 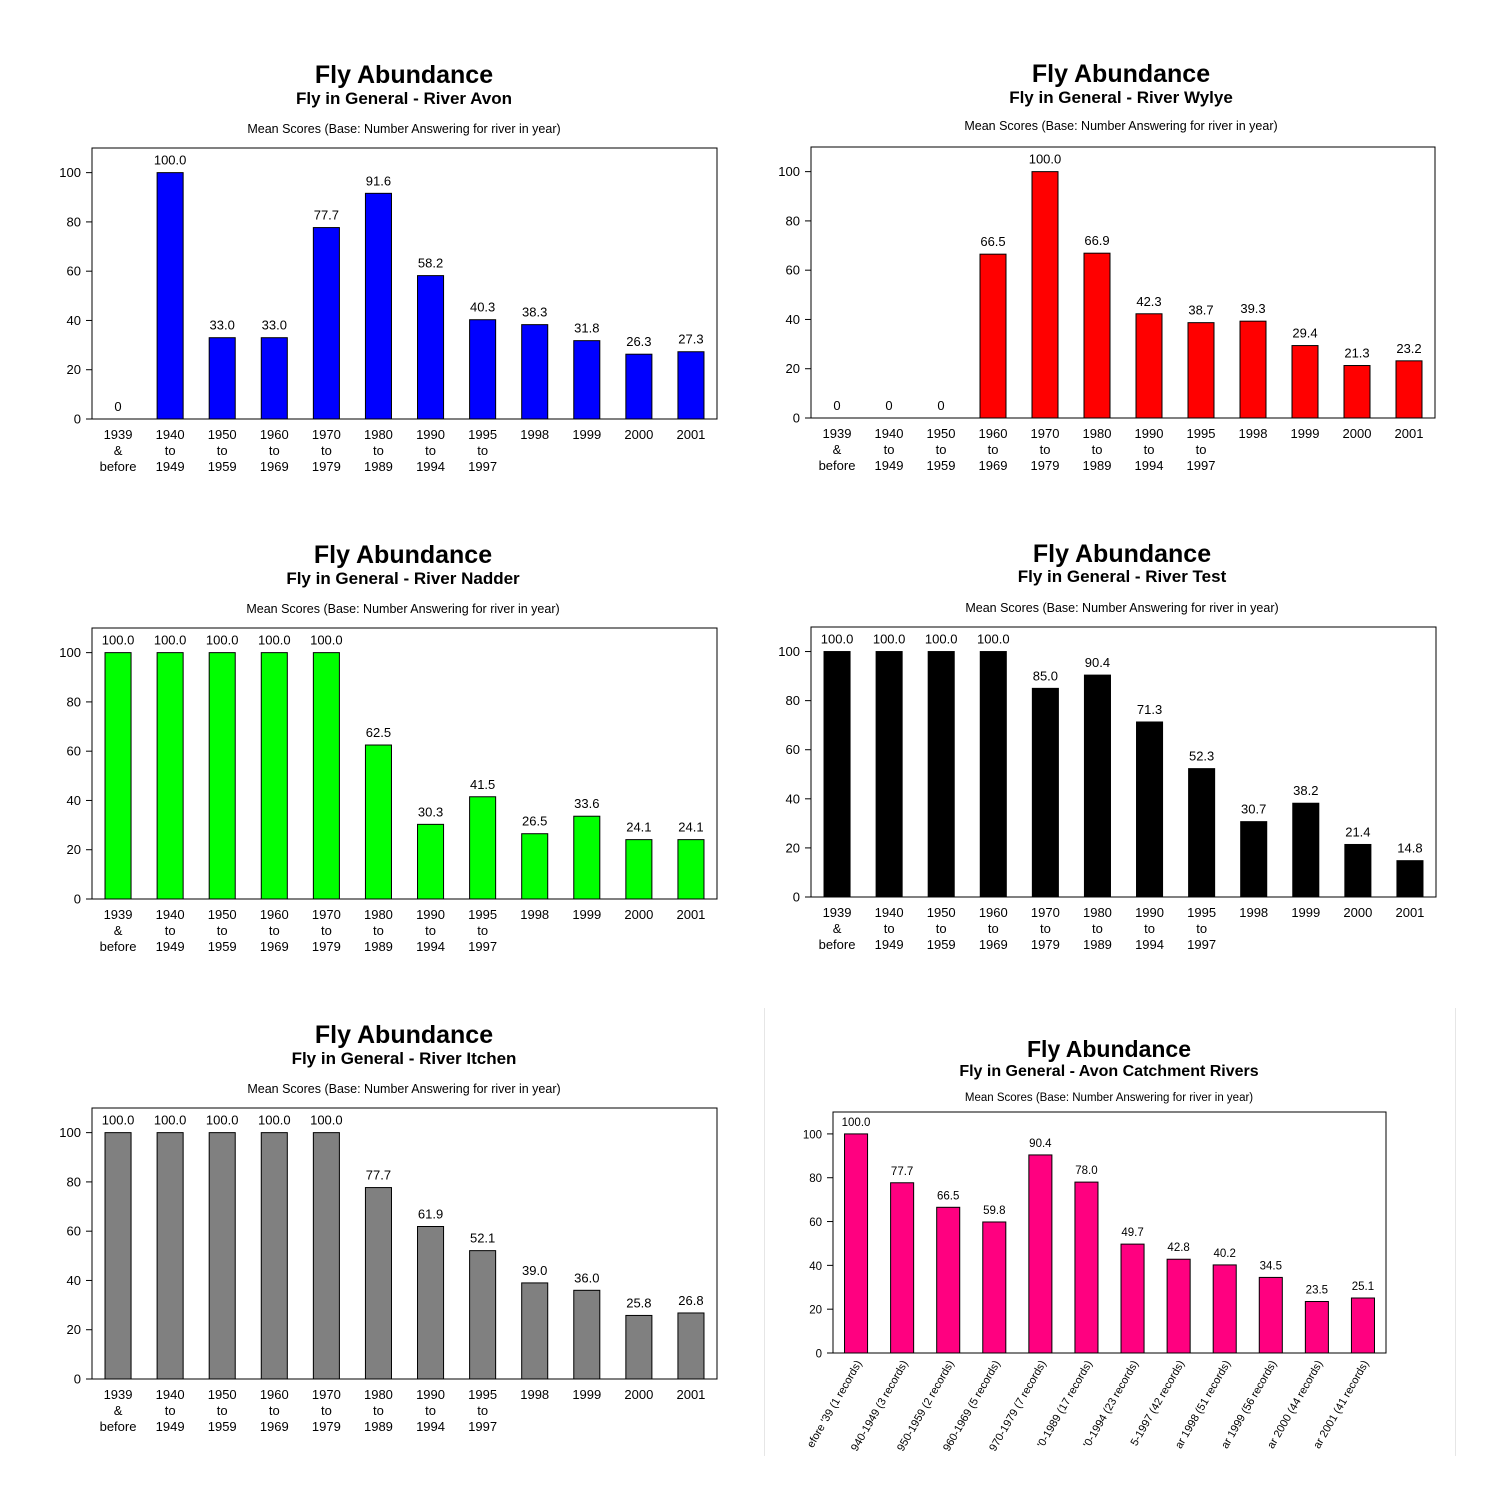 What do you see at coordinates (836, 405) in the screenshot?
I see `data-label: 0` at bounding box center [836, 405].